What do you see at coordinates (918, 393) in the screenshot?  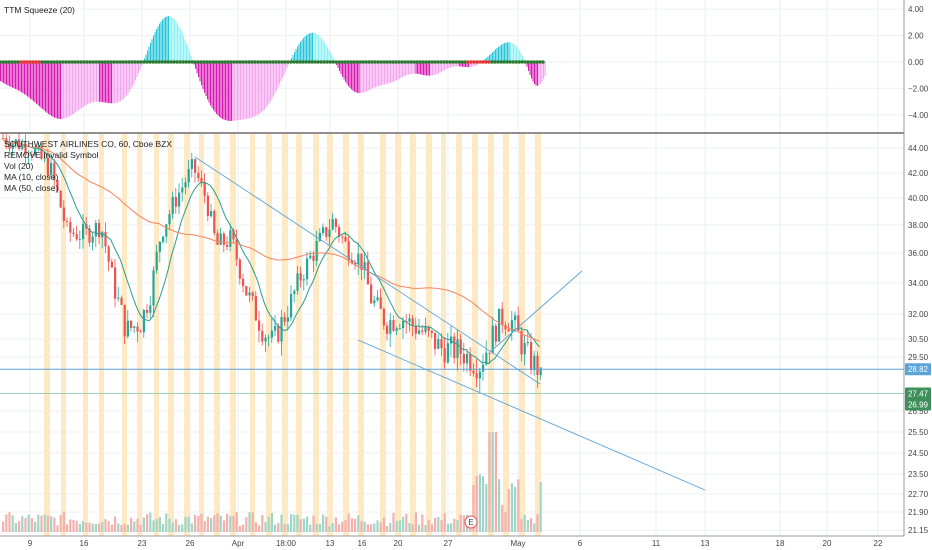 I see `price-badge` at bounding box center [918, 393].